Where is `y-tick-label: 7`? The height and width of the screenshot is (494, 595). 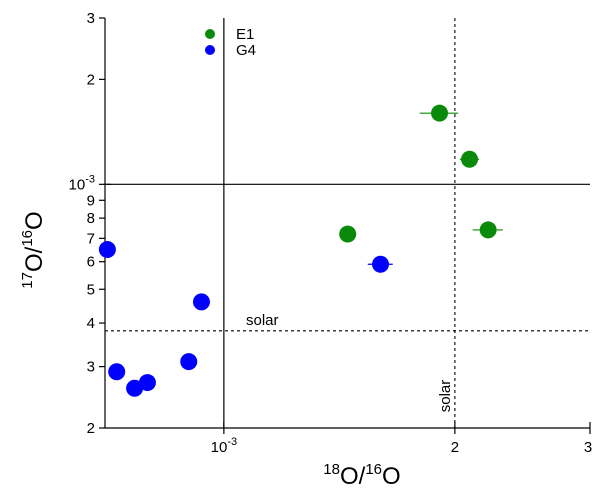
y-tick-label: 7 is located at coordinates (91, 238).